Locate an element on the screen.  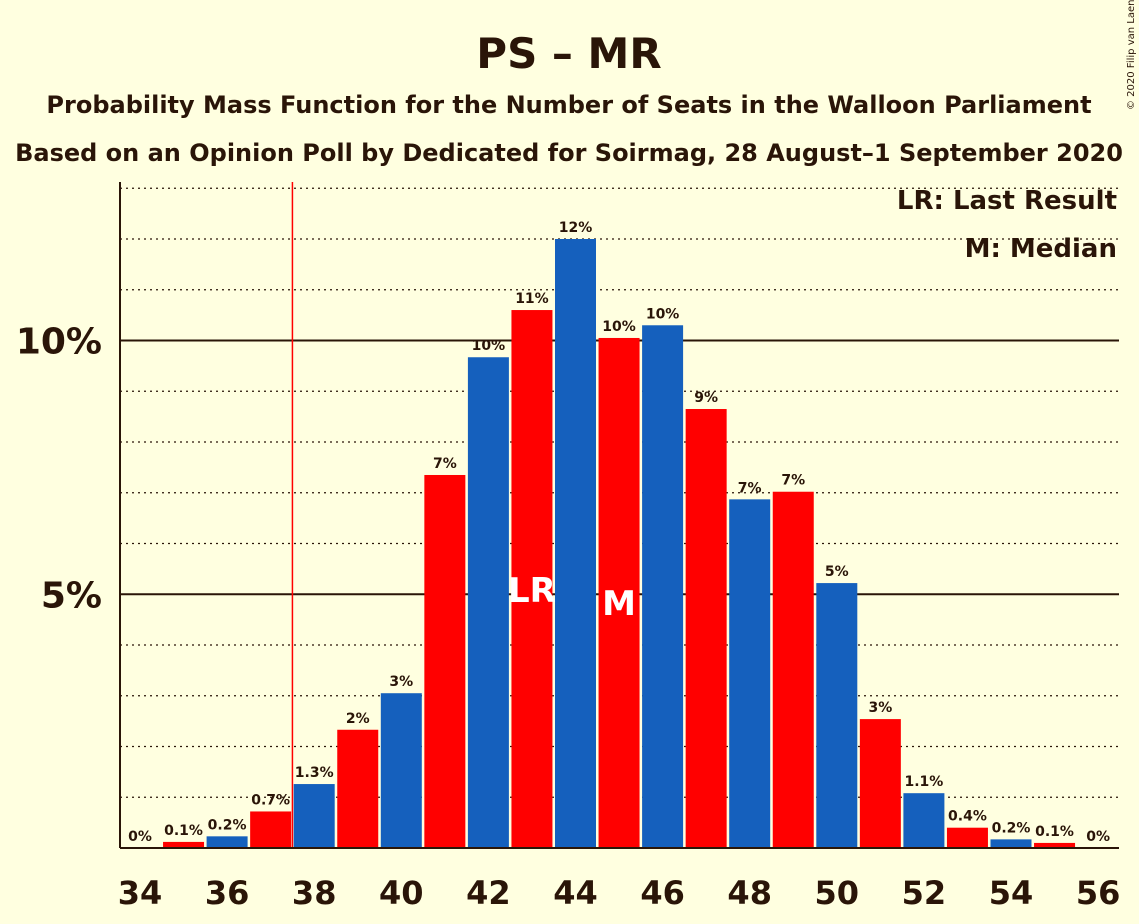
bar-value-label: 2% is located at coordinates (358, 719).